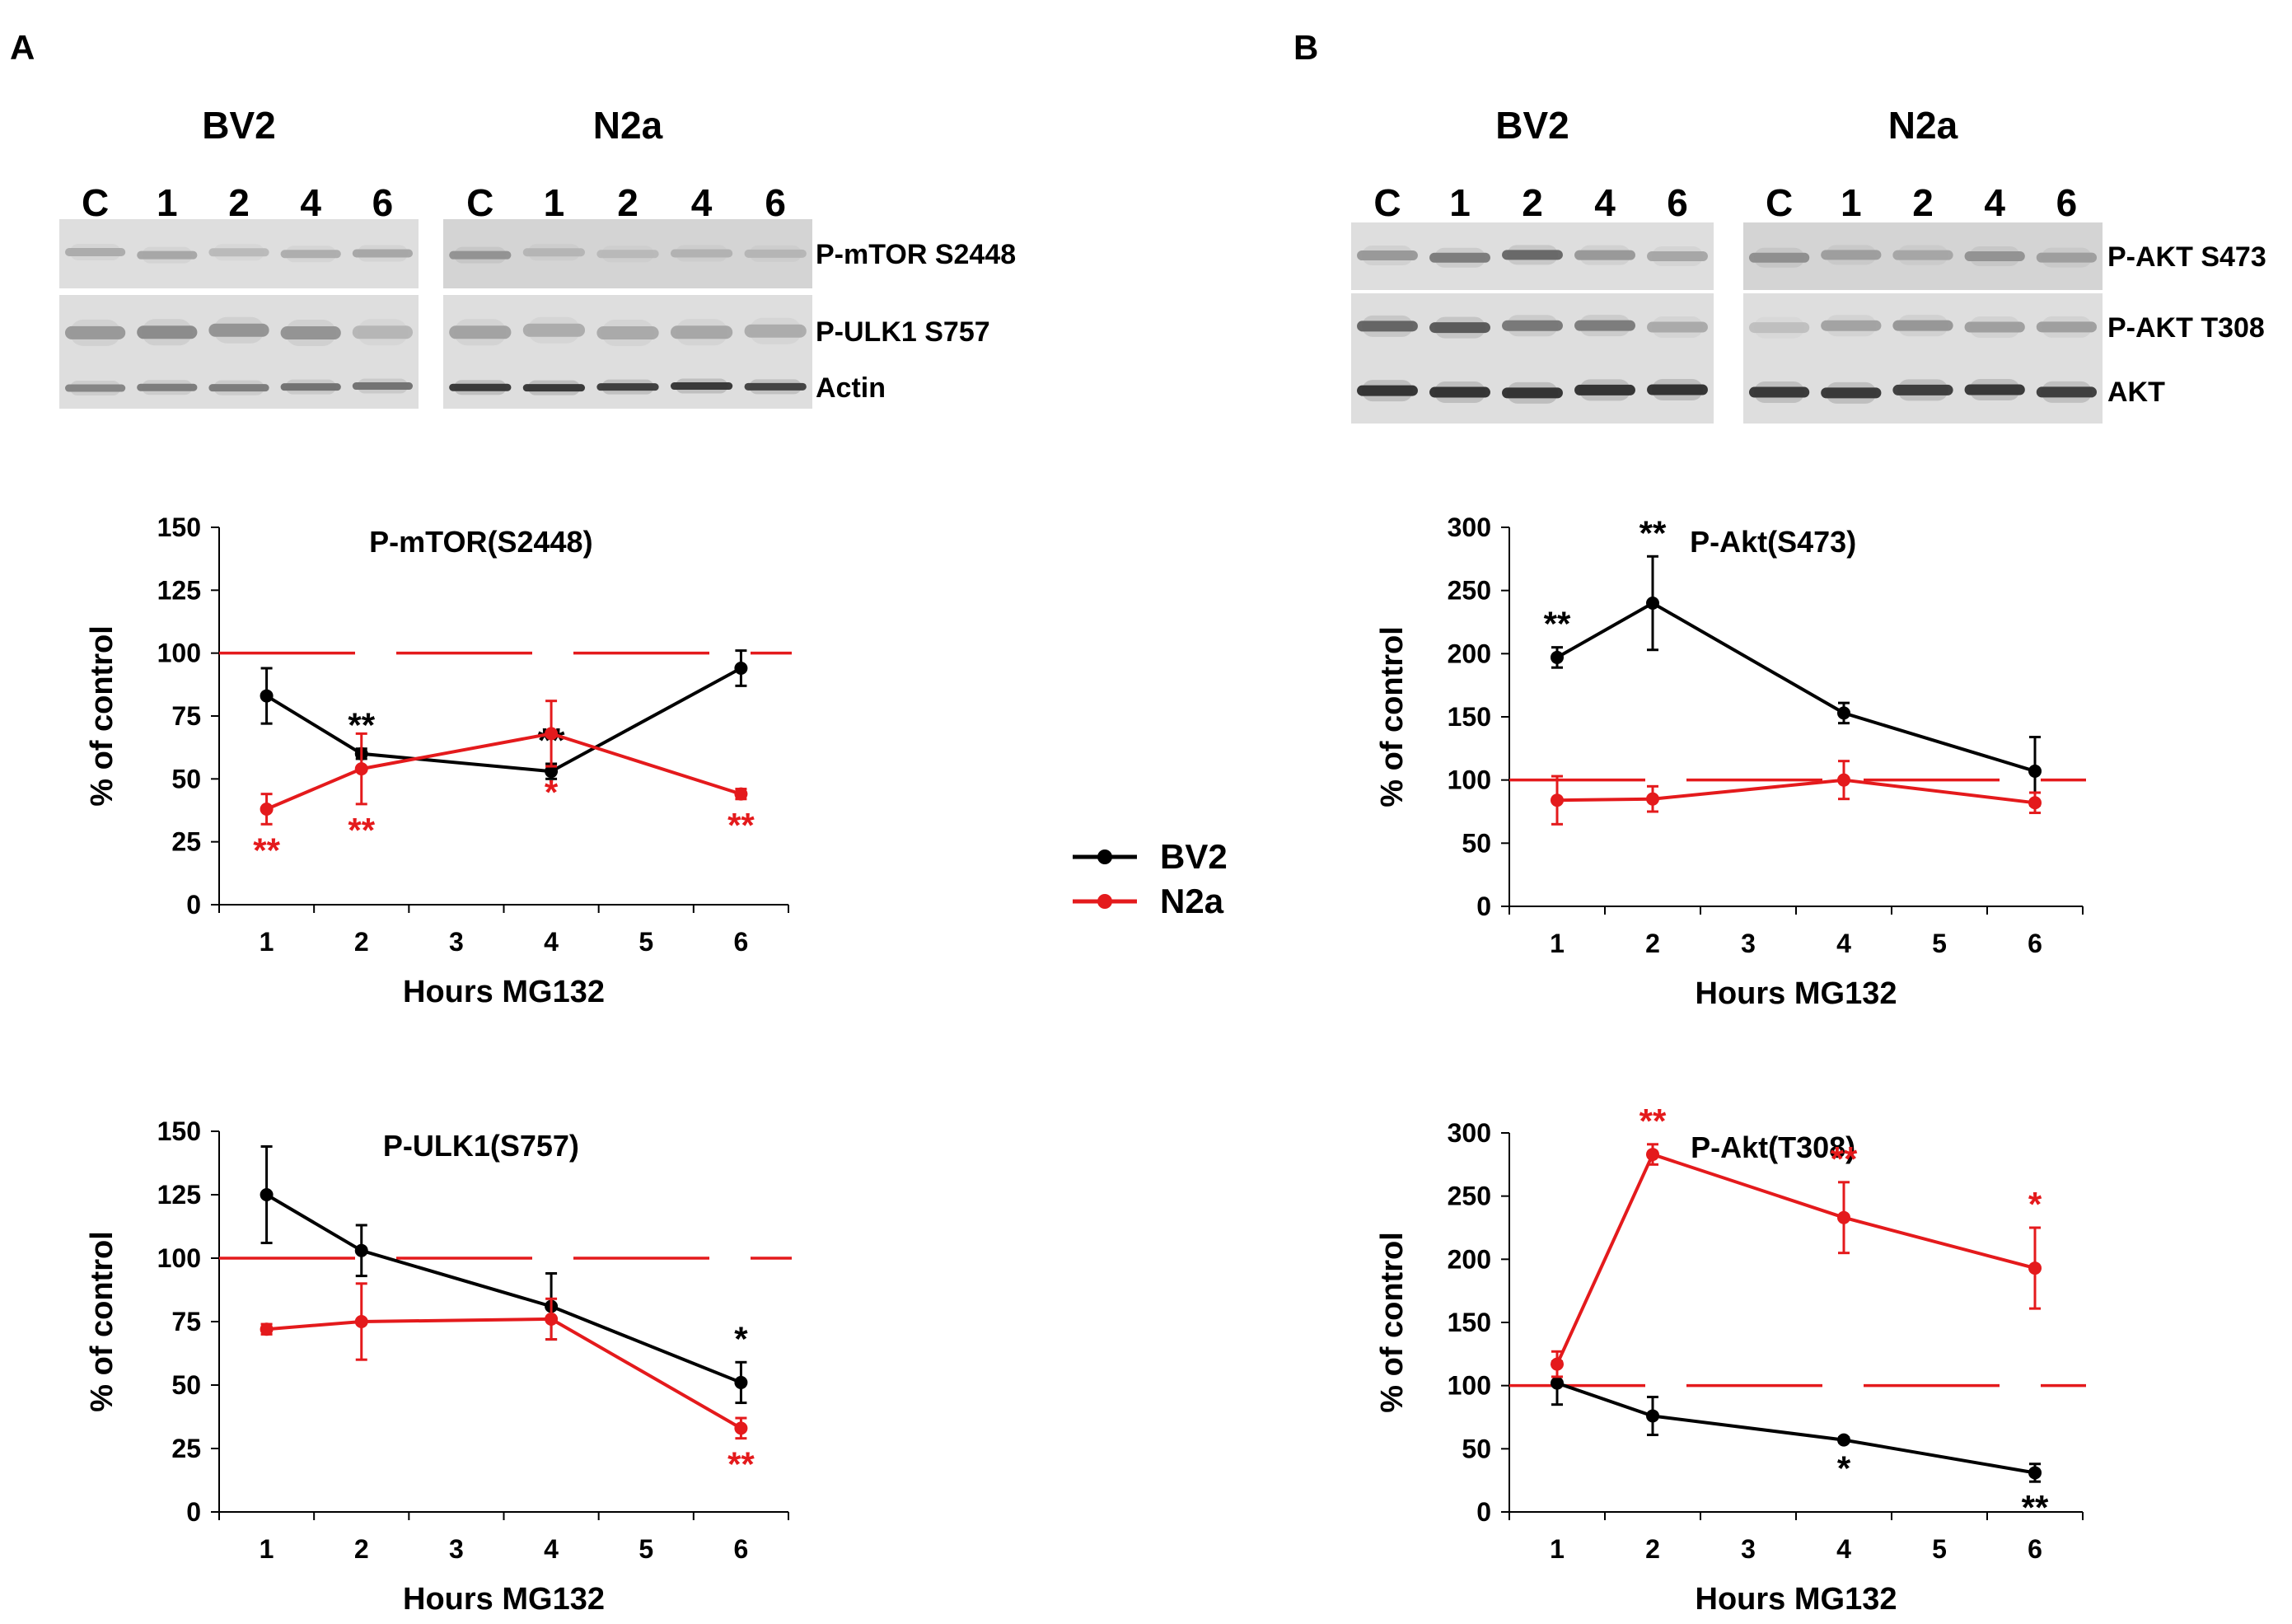 This screenshot has height=1624, width=2292. I want to click on y-tick-label: 0, so click(193, 905).